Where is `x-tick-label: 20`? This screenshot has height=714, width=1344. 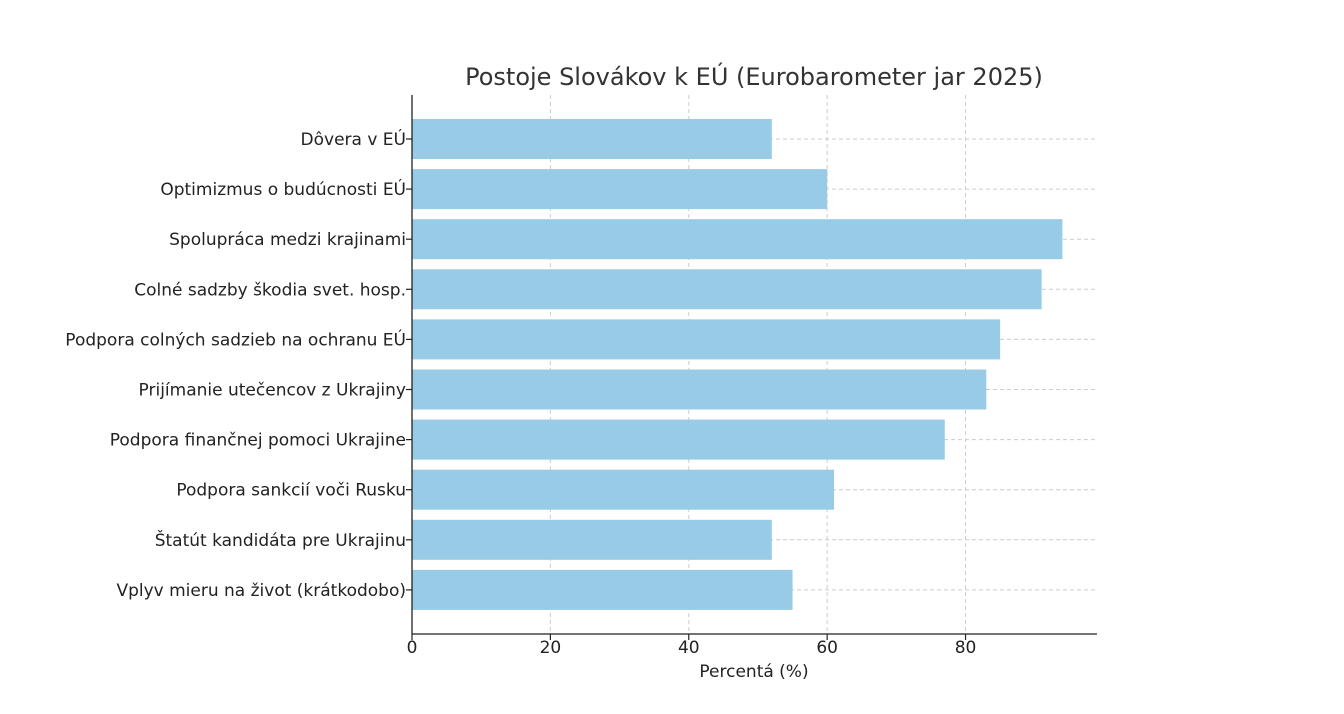
x-tick-label: 20 is located at coordinates (551, 648).